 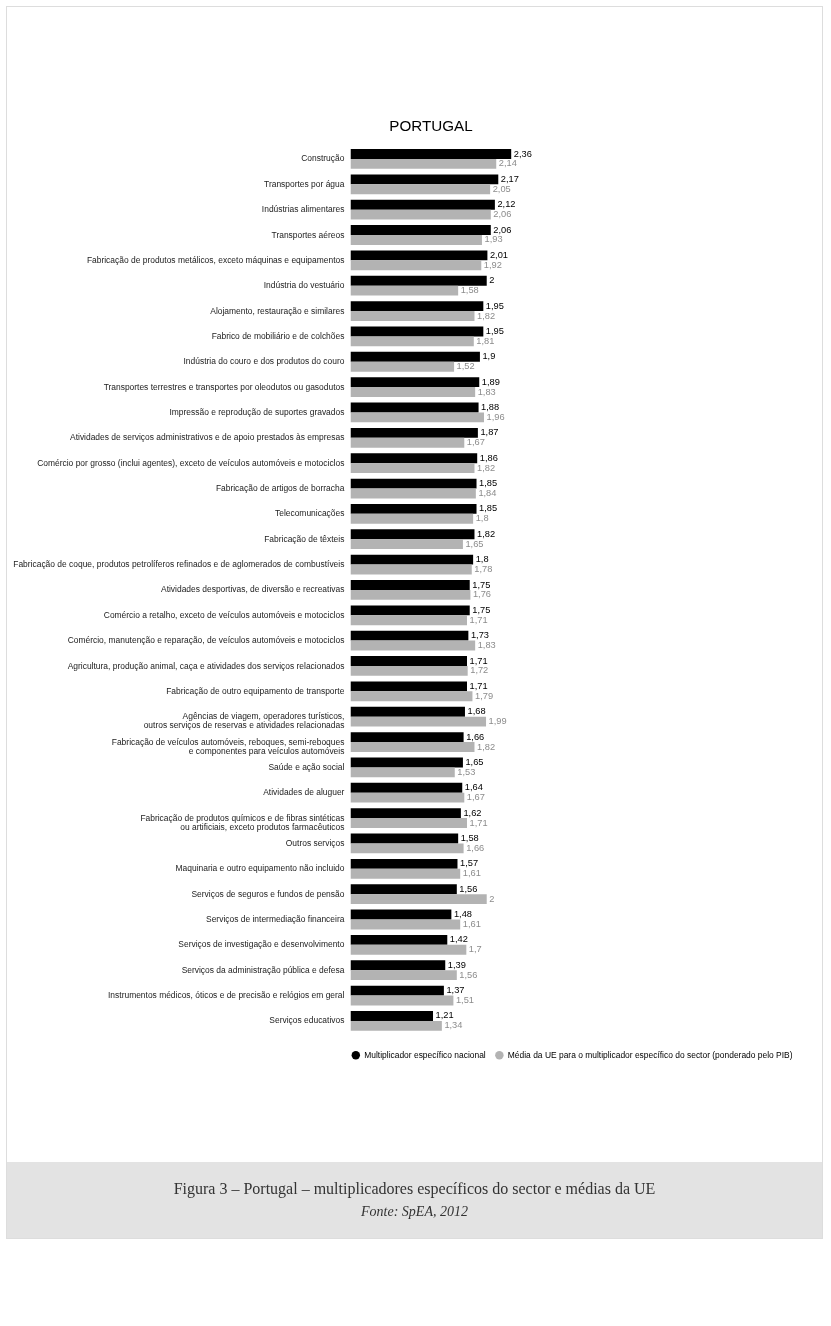 I want to click on y-tick-label: Agências de viagem, operadores turísticos, outros serviços de reservas e atividades relacionadas, so click(x=244, y=721).